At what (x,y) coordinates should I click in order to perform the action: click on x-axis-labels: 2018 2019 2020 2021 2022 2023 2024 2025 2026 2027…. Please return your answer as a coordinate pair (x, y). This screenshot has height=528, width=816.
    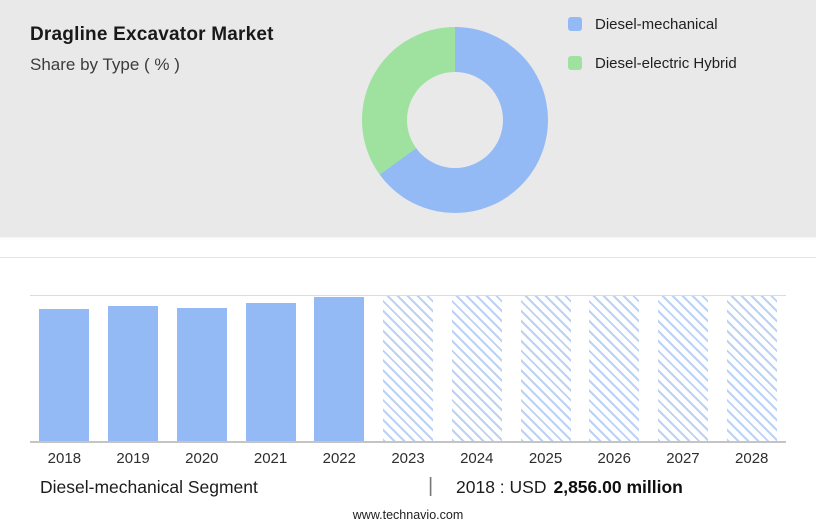
    Looking at the image, I should click on (408, 458).